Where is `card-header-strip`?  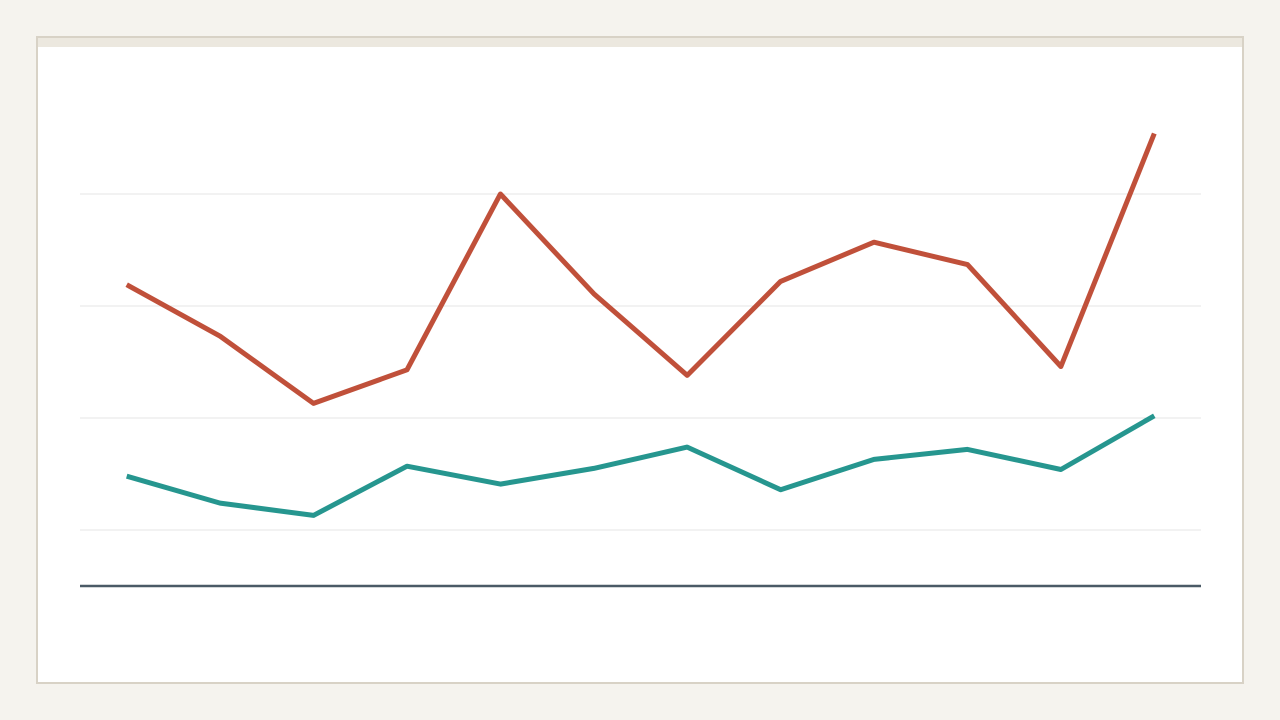 card-header-strip is located at coordinates (640, 42).